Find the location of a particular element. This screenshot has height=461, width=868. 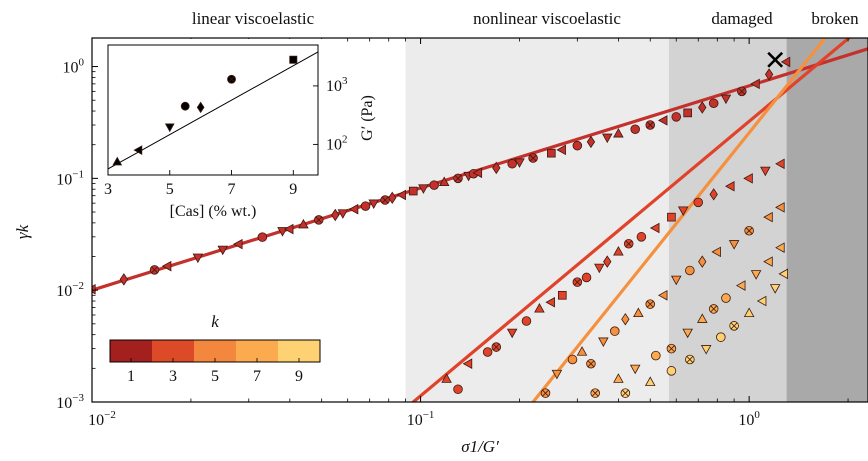

inset-fit-line is located at coordinates (213, 110).